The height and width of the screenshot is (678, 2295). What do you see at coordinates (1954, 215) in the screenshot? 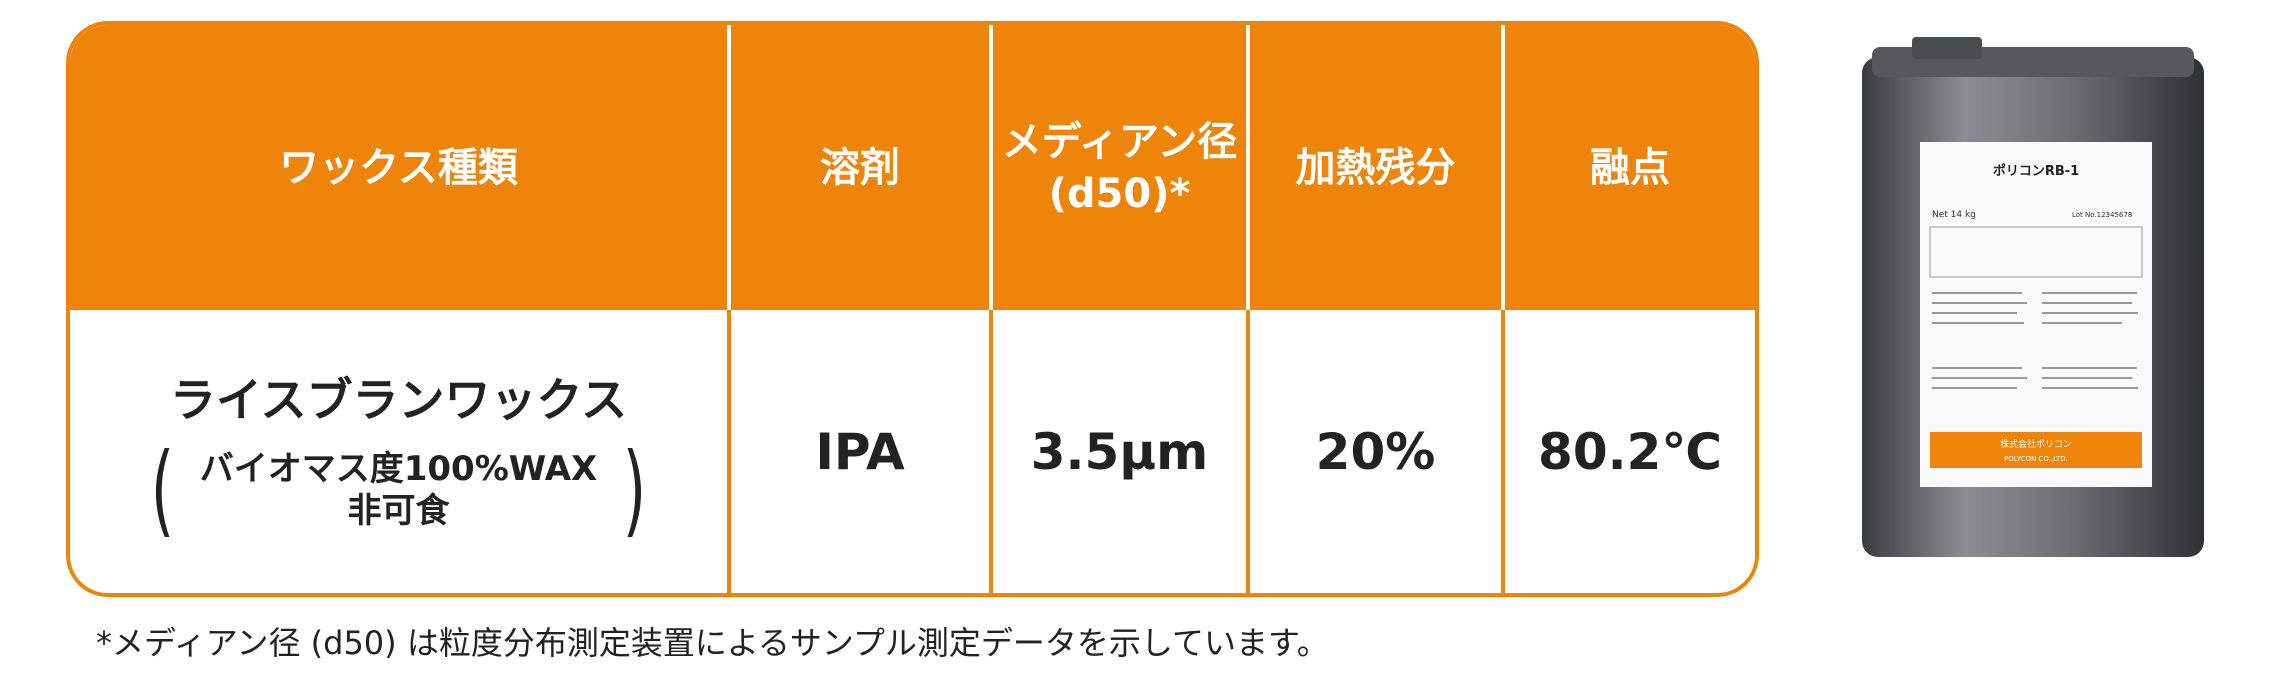
I see `label-net: Net 14 kg` at bounding box center [1954, 215].